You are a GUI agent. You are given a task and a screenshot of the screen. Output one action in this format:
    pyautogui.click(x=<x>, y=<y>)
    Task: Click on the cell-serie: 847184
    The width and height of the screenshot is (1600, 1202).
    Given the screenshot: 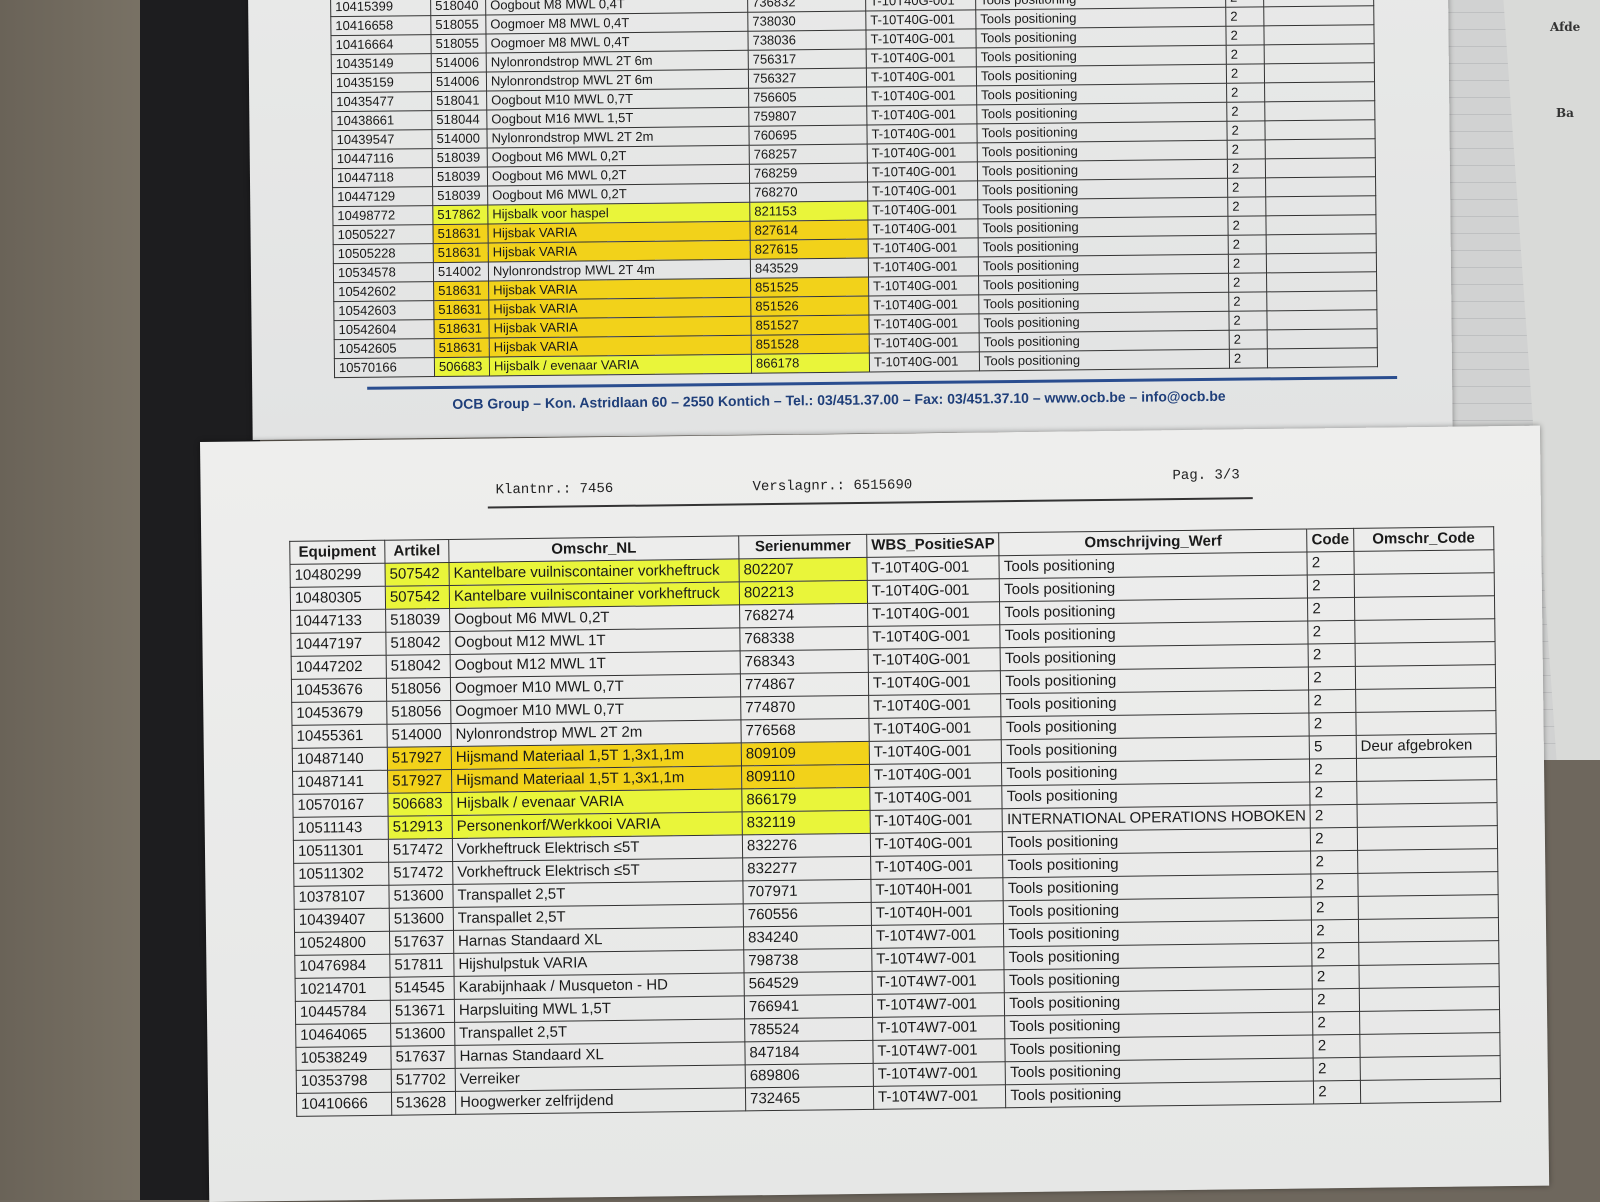 What is the action you would take?
    pyautogui.click(x=809, y=1052)
    